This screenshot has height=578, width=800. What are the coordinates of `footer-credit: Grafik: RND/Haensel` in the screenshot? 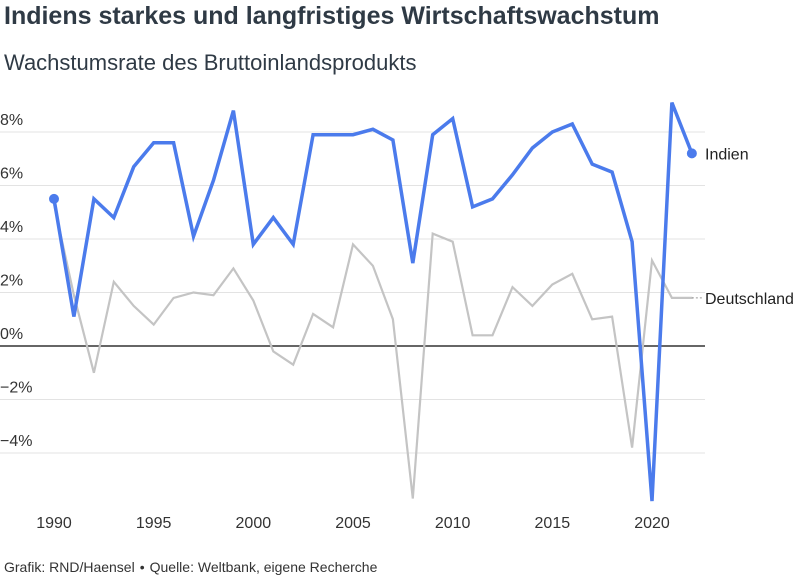 It's located at (69, 567).